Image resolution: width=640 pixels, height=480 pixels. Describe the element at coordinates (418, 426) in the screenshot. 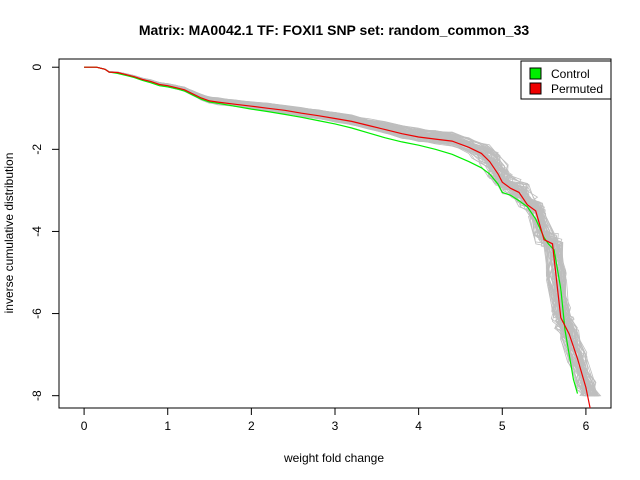

I see `x-tick-label: 4` at that location.